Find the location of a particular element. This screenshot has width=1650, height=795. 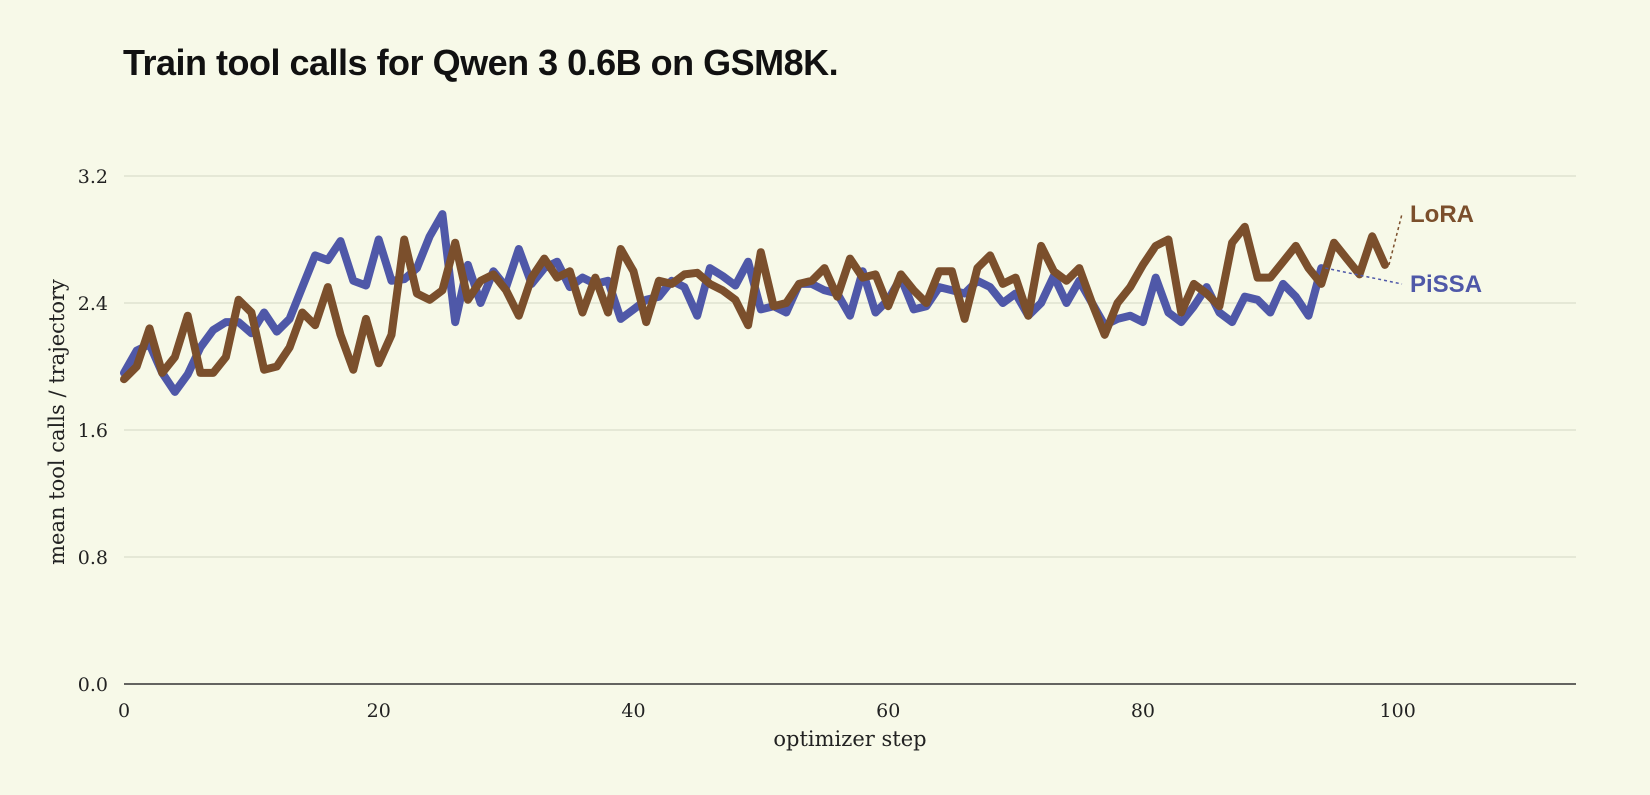

y-tick-label: 1.6 is located at coordinates (93, 431).